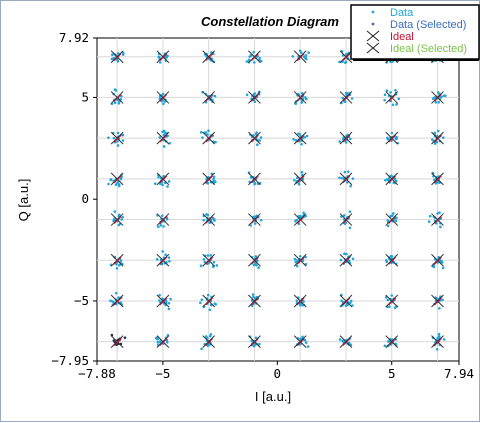 This screenshot has height=423, width=480. Describe the element at coordinates (392, 373) in the screenshot. I see `x-tick-label: 5` at that location.